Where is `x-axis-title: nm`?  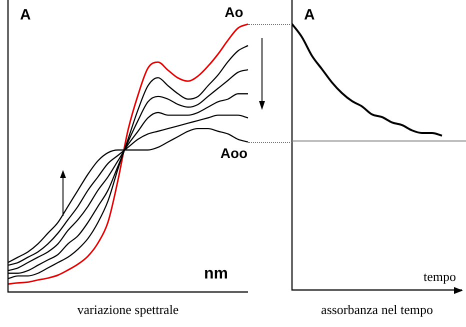
x-axis-title: nm is located at coordinates (216, 273).